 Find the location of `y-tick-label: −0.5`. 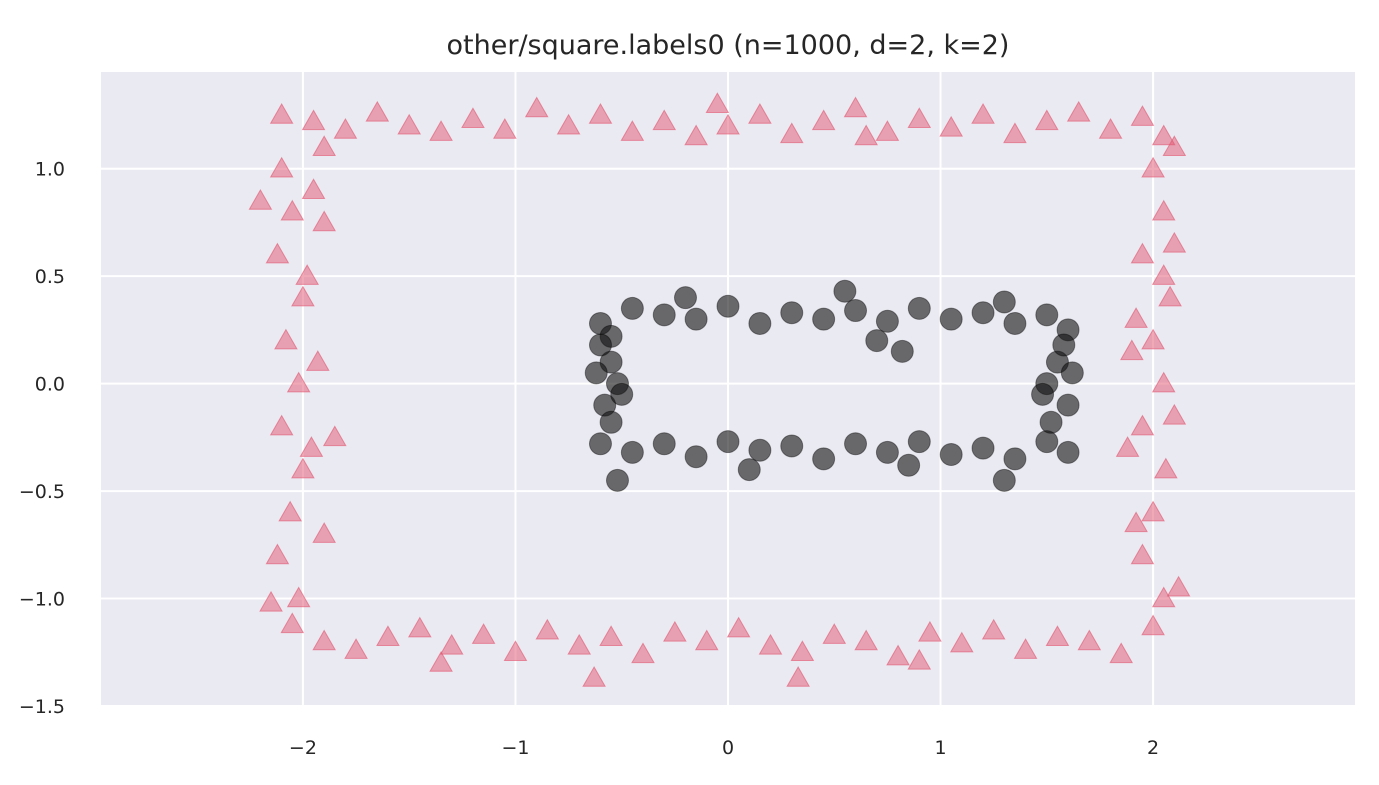

y-tick-label: −0.5 is located at coordinates (42, 492).